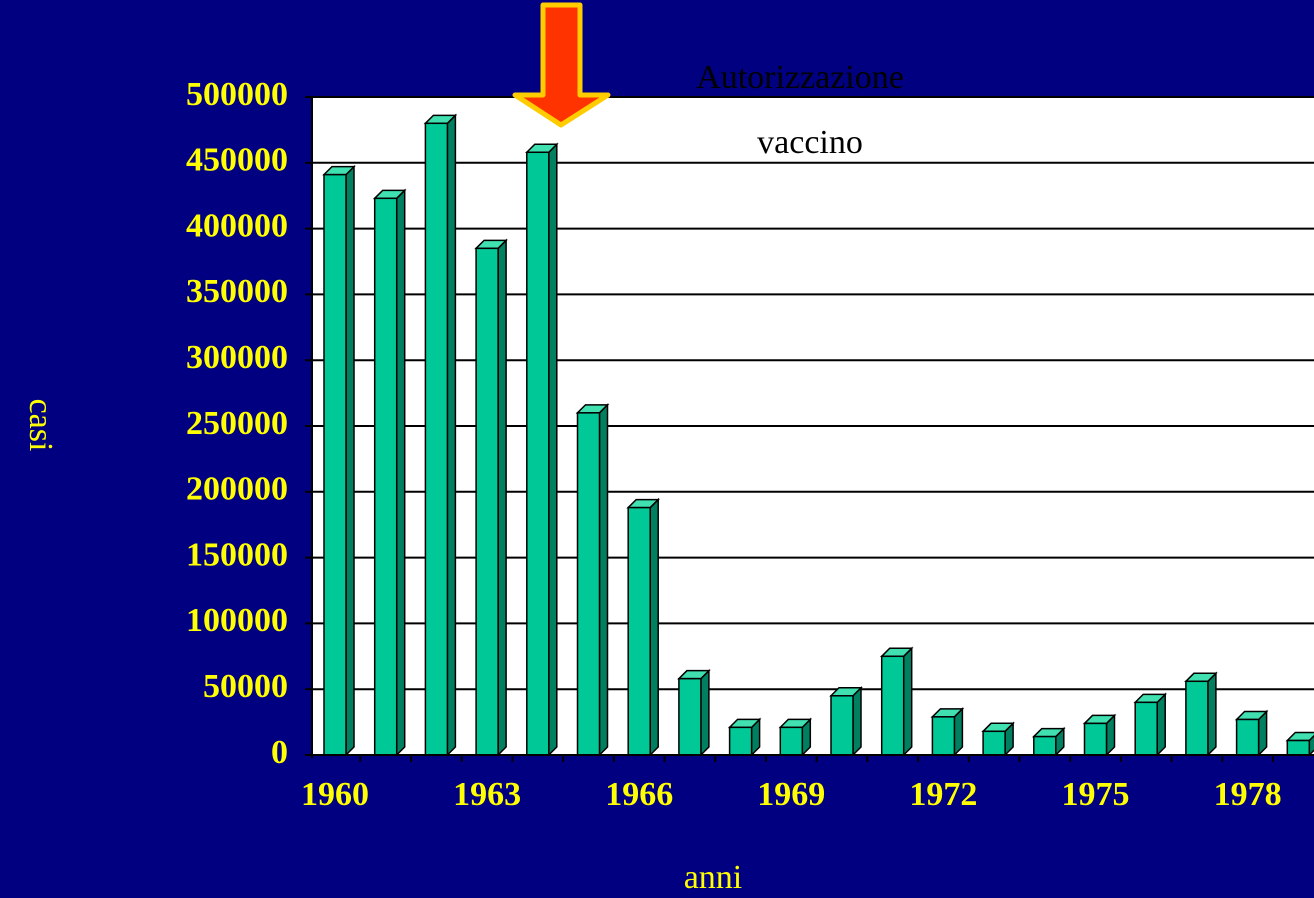 This screenshot has height=898, width=1314. What do you see at coordinates (237, 160) in the screenshot?
I see `y-tick-label: 450000` at bounding box center [237, 160].